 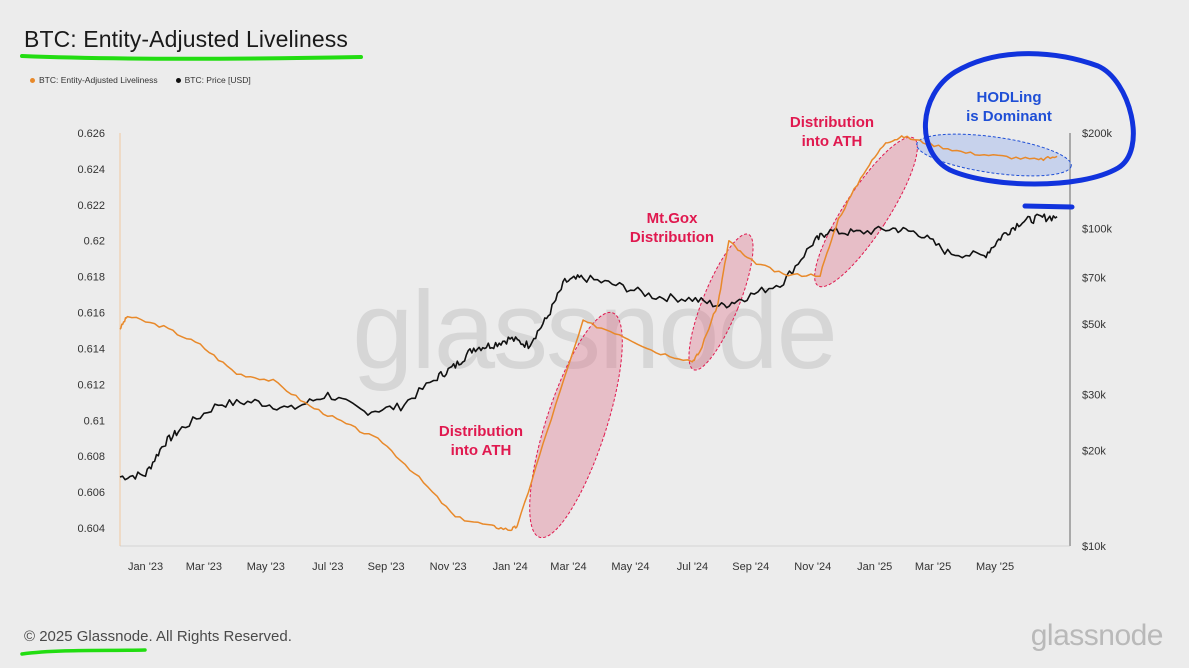 I want to click on y-left-tick-label: 0.614, so click(x=91, y=349).